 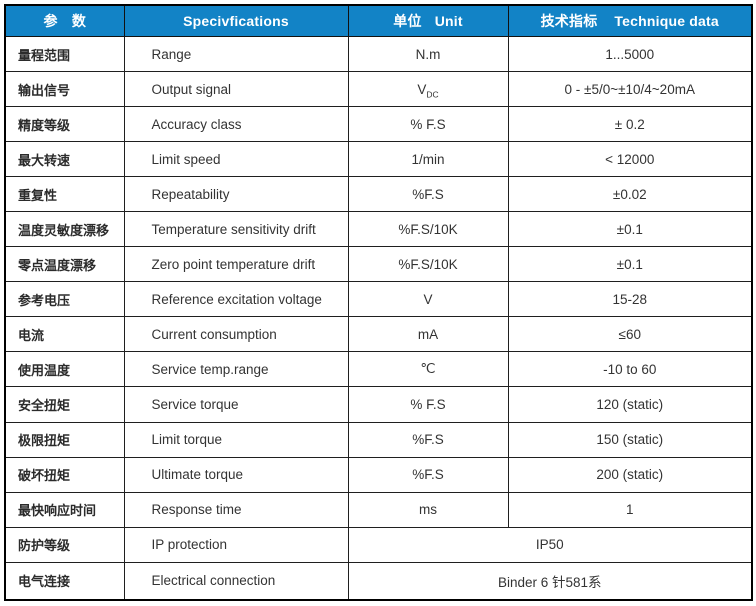 I want to click on table-row: 防护等级 IP protection IP50, so click(x=378, y=544).